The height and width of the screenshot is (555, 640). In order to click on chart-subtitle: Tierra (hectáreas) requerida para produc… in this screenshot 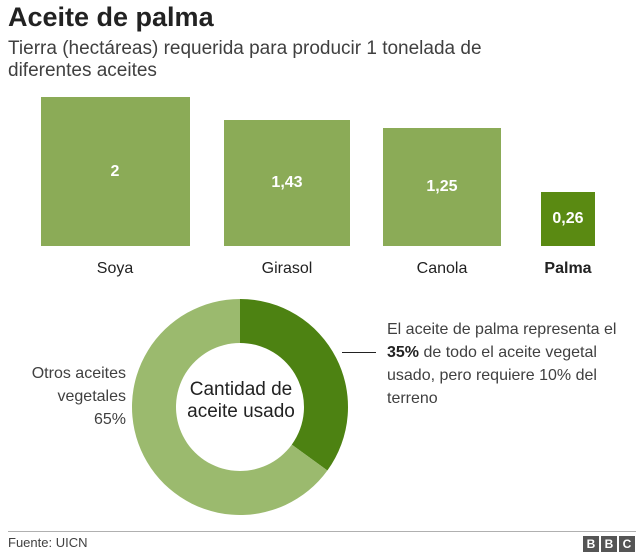, I will do `click(245, 59)`.